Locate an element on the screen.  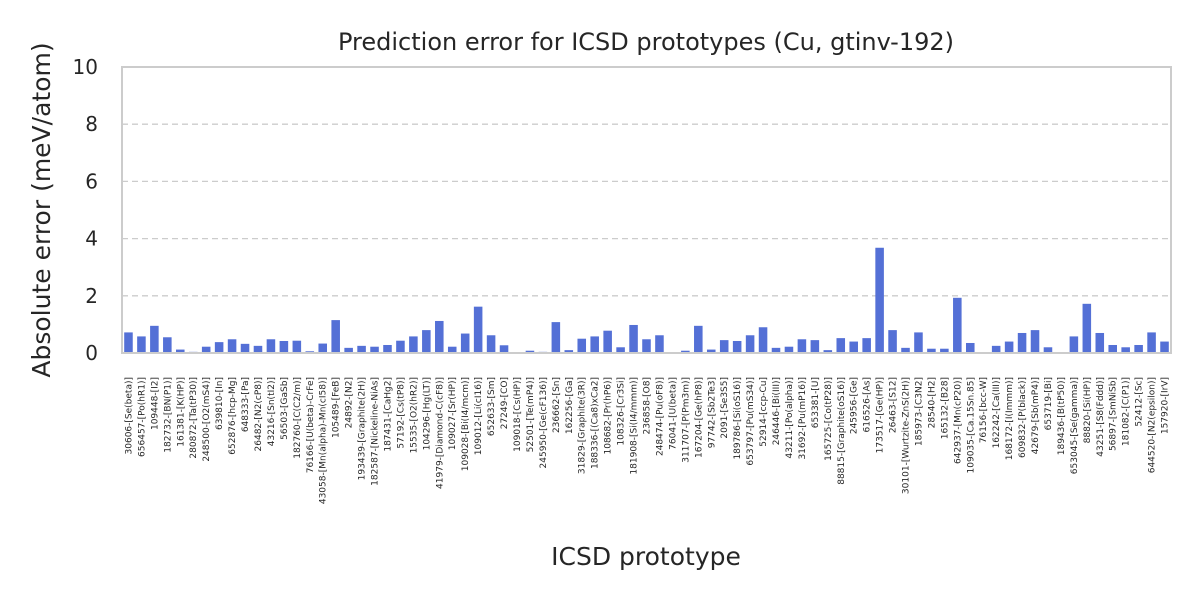
x-tick-label: 109028-[Bi(I4/mcm)] is located at coordinates (466, 424).